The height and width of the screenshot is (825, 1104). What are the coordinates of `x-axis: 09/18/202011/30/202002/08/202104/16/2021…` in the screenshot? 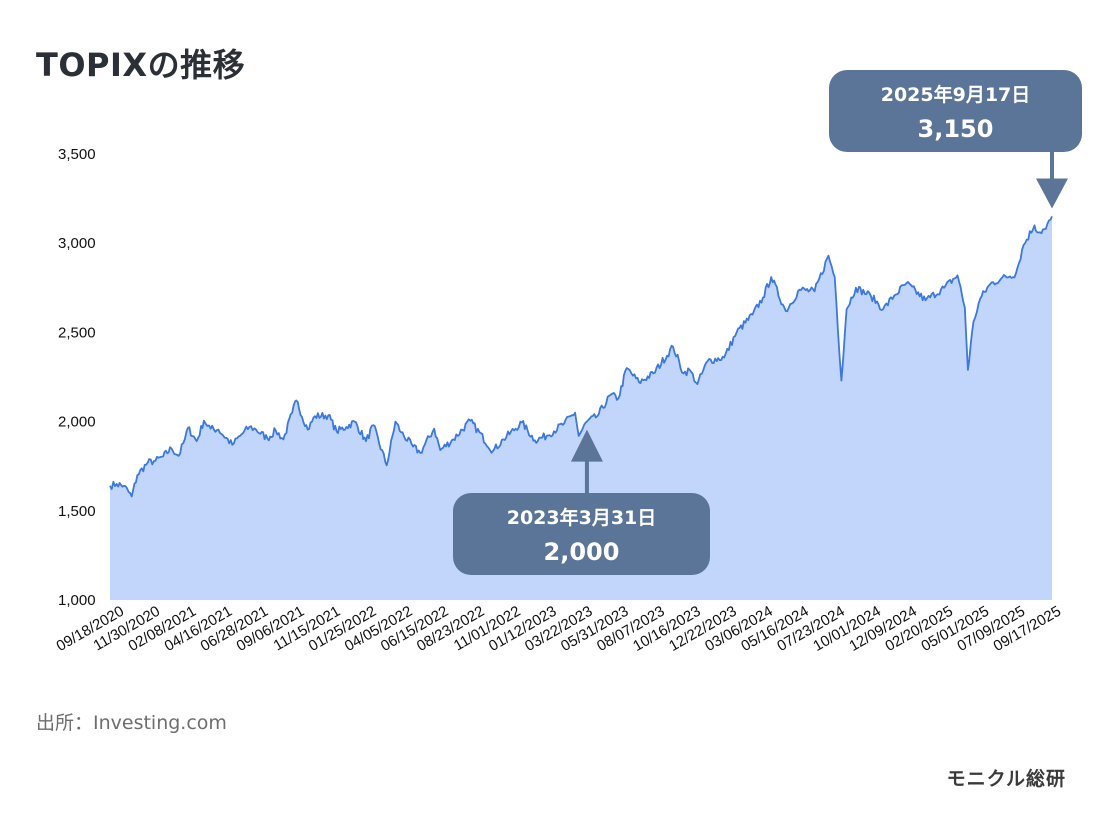 It's located at (558, 629).